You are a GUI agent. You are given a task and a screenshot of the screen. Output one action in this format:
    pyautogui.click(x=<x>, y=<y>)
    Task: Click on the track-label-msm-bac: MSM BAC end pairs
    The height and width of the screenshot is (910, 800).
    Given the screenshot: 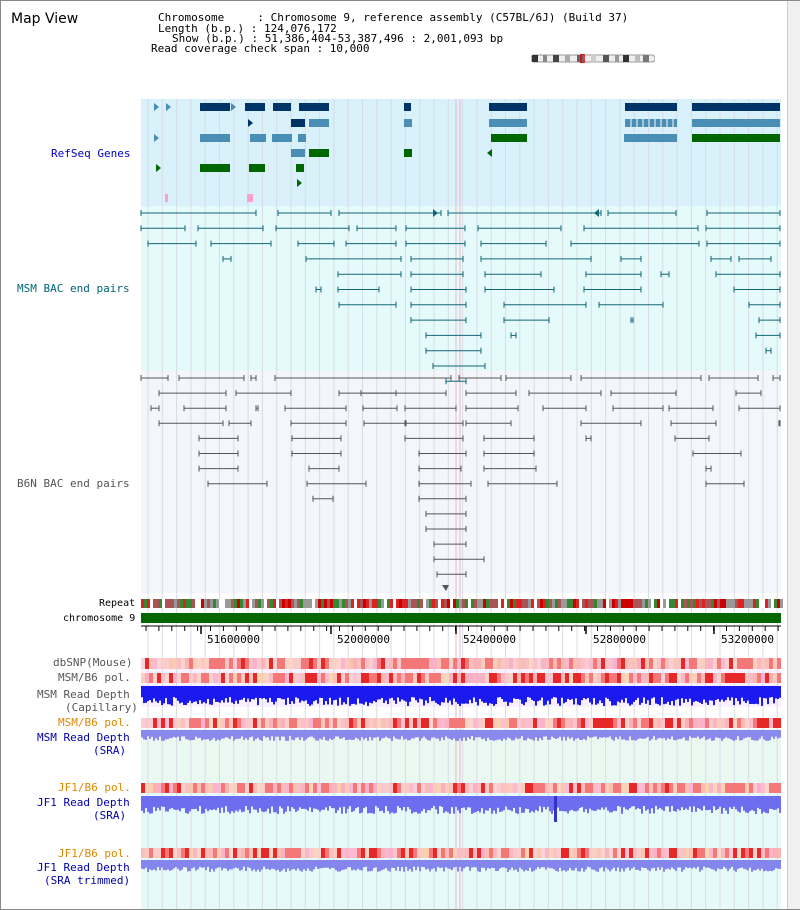 What is the action you would take?
    pyautogui.click(x=73, y=288)
    